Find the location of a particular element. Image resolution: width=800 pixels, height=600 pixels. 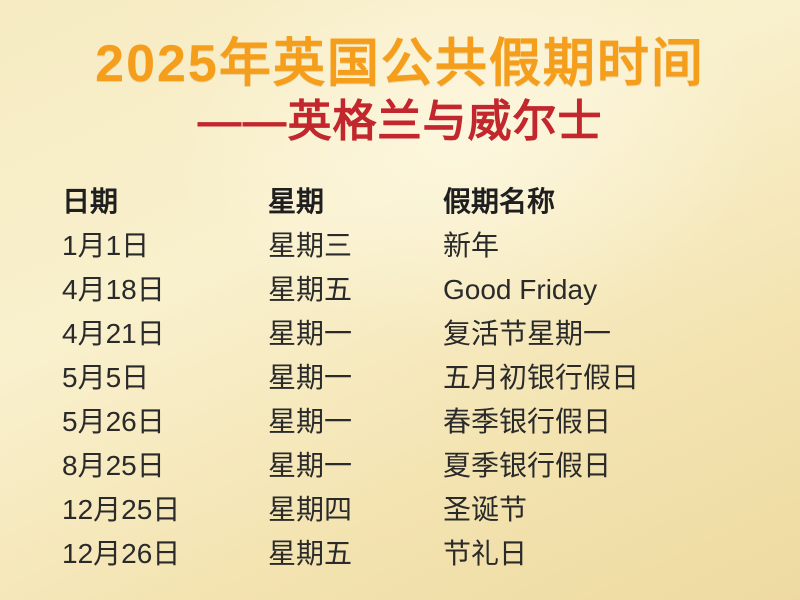

table-row: 4月21日 星期一 复活节星期一 is located at coordinates (431, 334).